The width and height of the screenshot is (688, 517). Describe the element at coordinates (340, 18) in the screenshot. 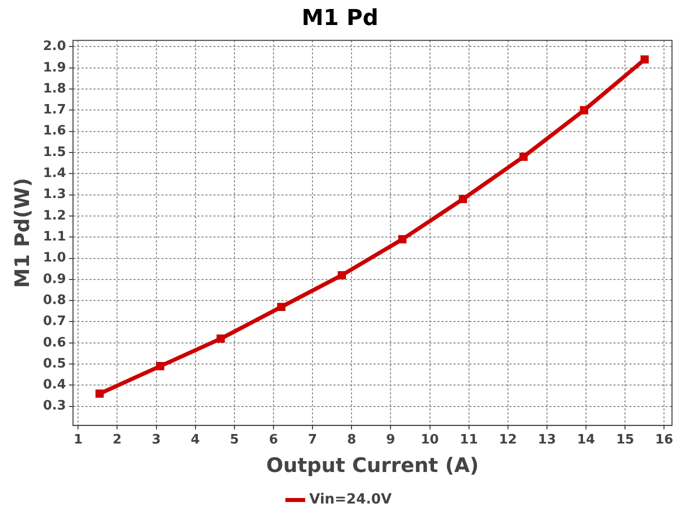

I see `chart-title: M1 Pd` at that location.